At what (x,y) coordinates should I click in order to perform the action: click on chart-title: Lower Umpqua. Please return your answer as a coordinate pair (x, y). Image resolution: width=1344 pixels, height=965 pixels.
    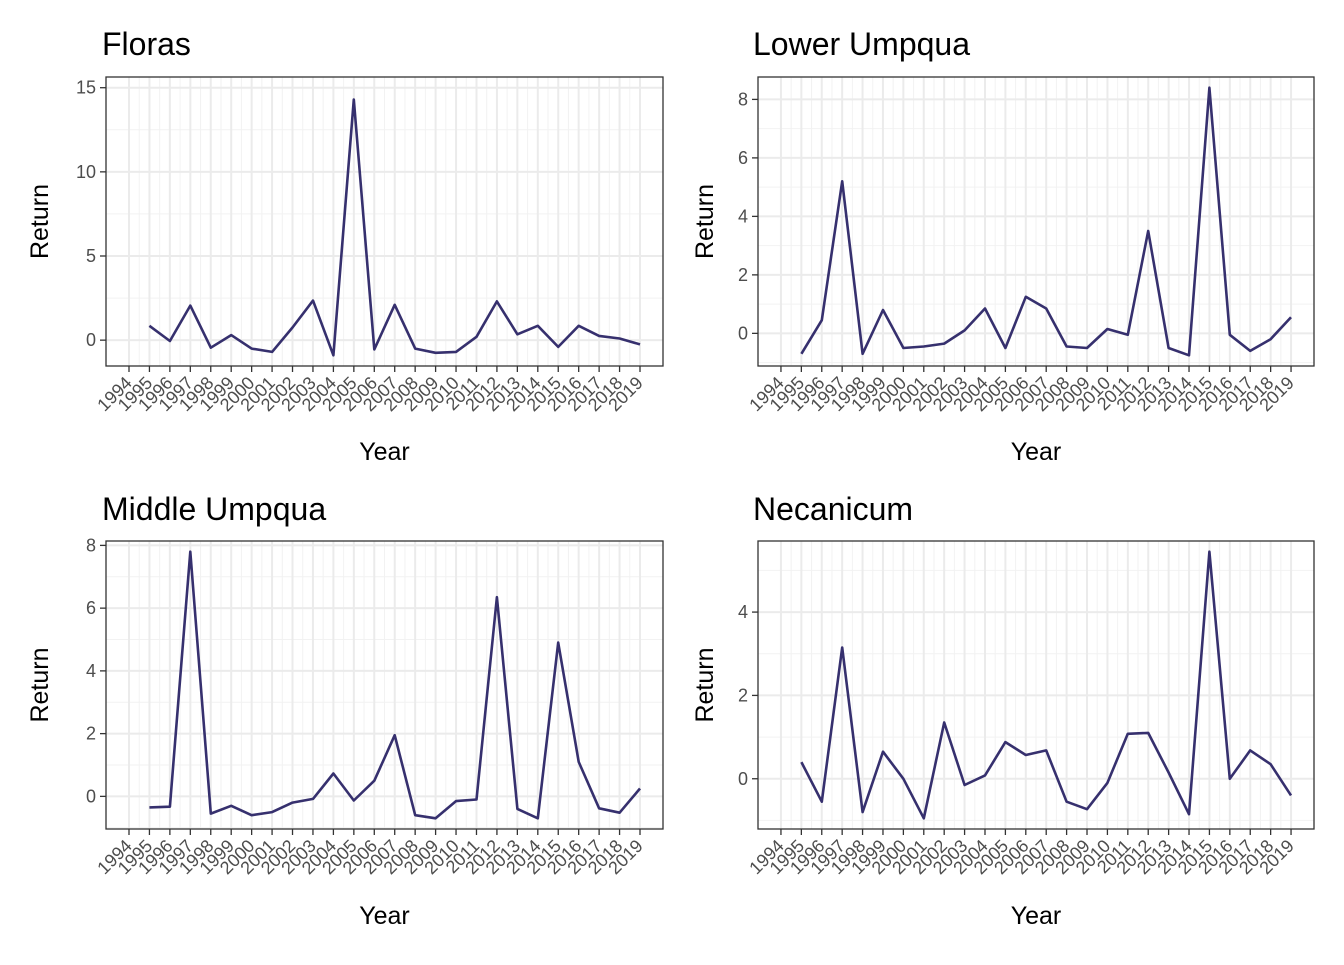
    Looking at the image, I should click on (861, 44).